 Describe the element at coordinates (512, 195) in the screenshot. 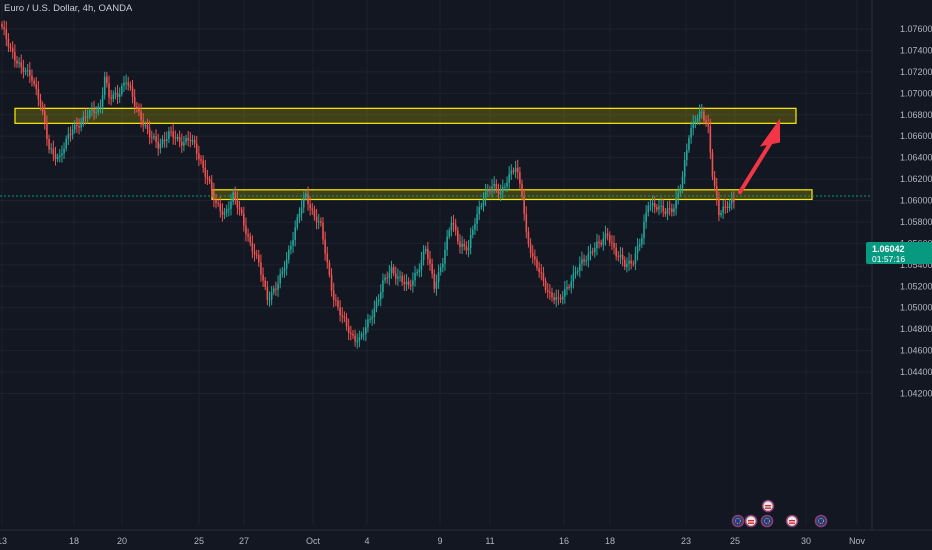

I see `price-zone` at that location.